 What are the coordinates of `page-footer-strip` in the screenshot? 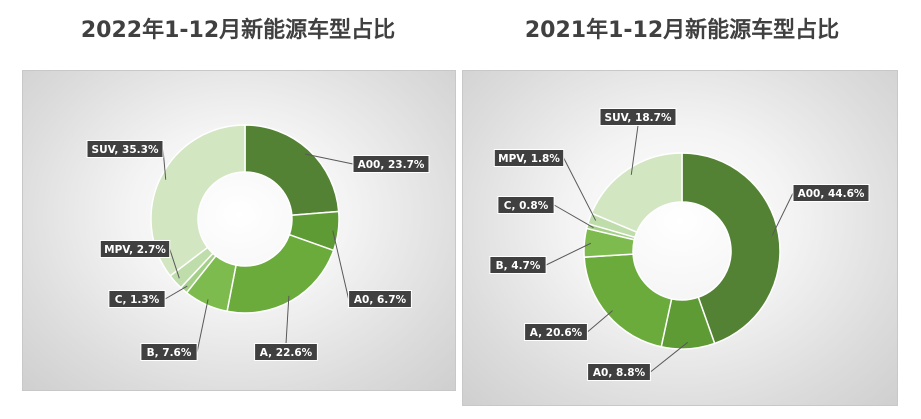 It's located at (460, 412).